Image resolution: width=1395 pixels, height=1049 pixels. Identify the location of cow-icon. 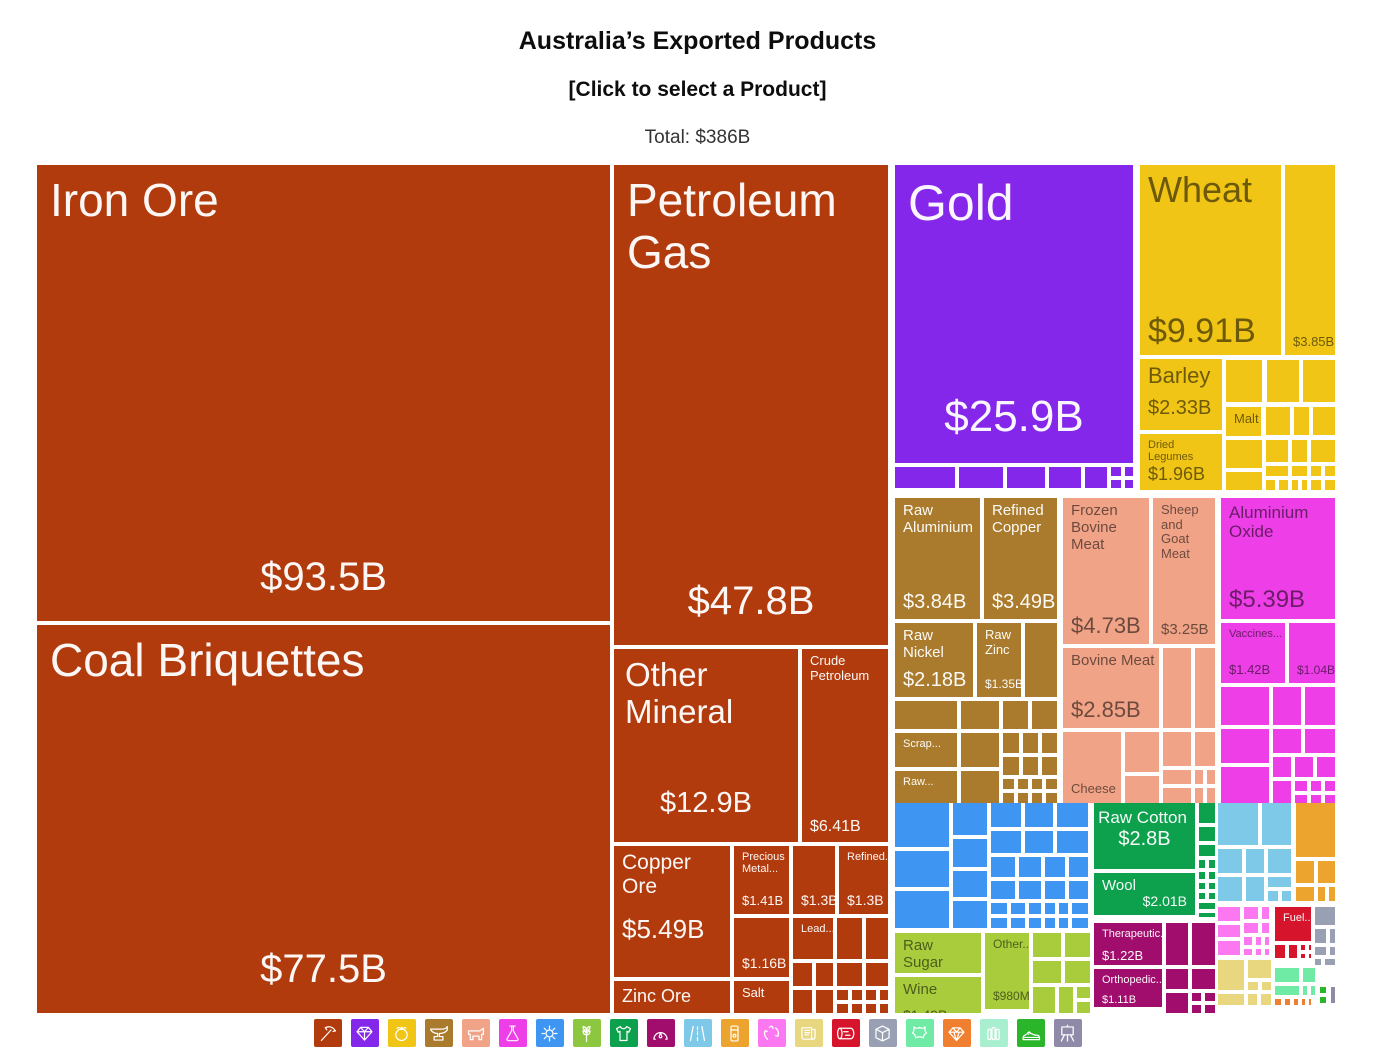
(475, 1033).